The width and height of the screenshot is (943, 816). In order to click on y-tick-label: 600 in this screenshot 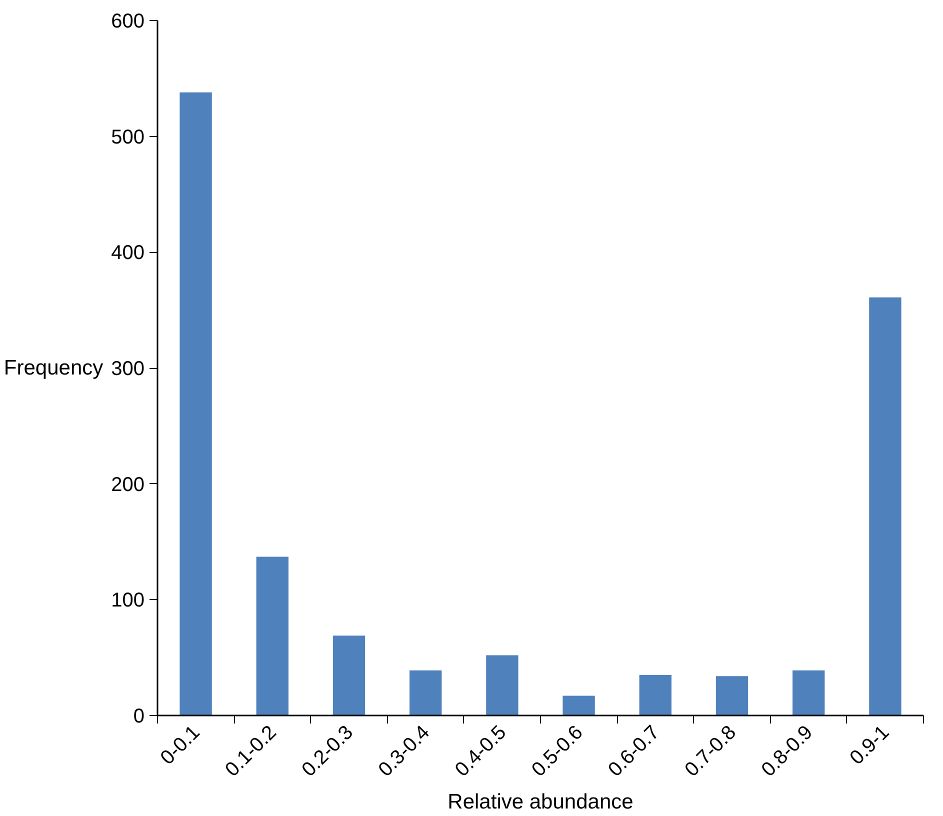, I will do `click(128, 21)`.